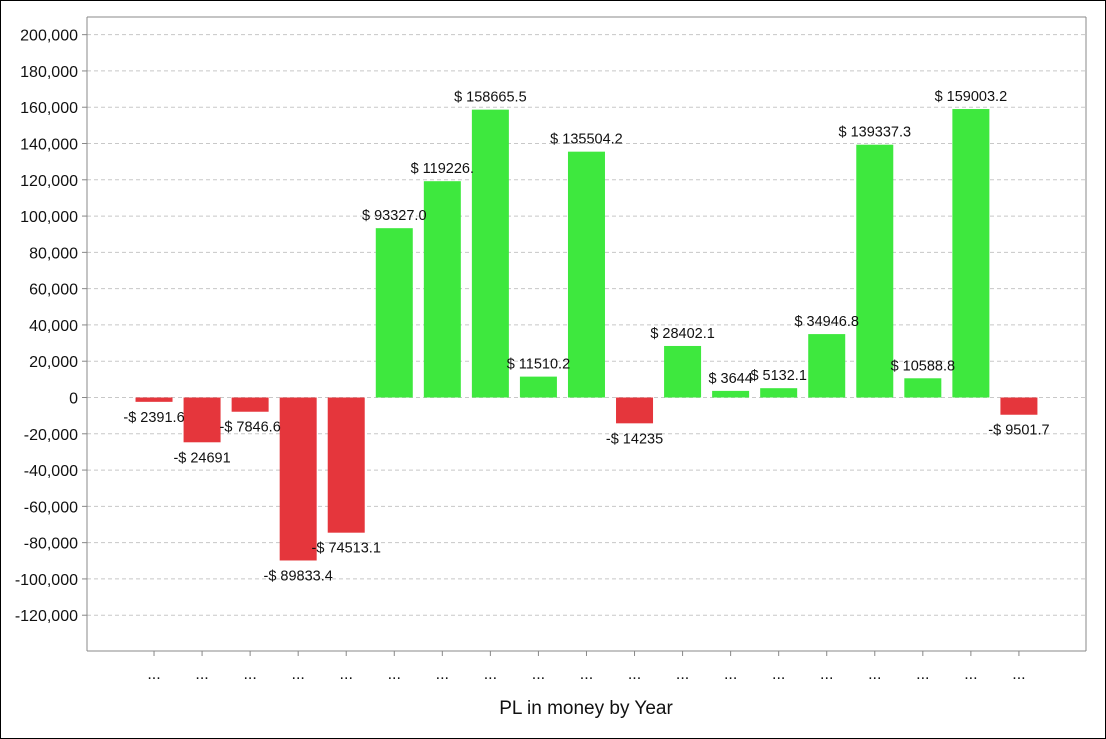 Image resolution: width=1106 pixels, height=739 pixels. I want to click on y-tick-label: -120,000, so click(46, 616).